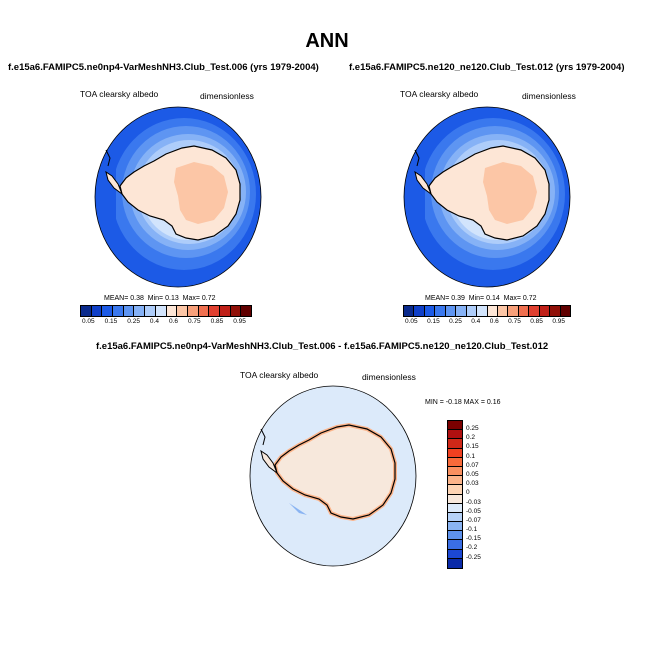 The height and width of the screenshot is (655, 654). What do you see at coordinates (119, 94) in the screenshot?
I see `panel1-variable-label: TOA clearsky albedo` at bounding box center [119, 94].